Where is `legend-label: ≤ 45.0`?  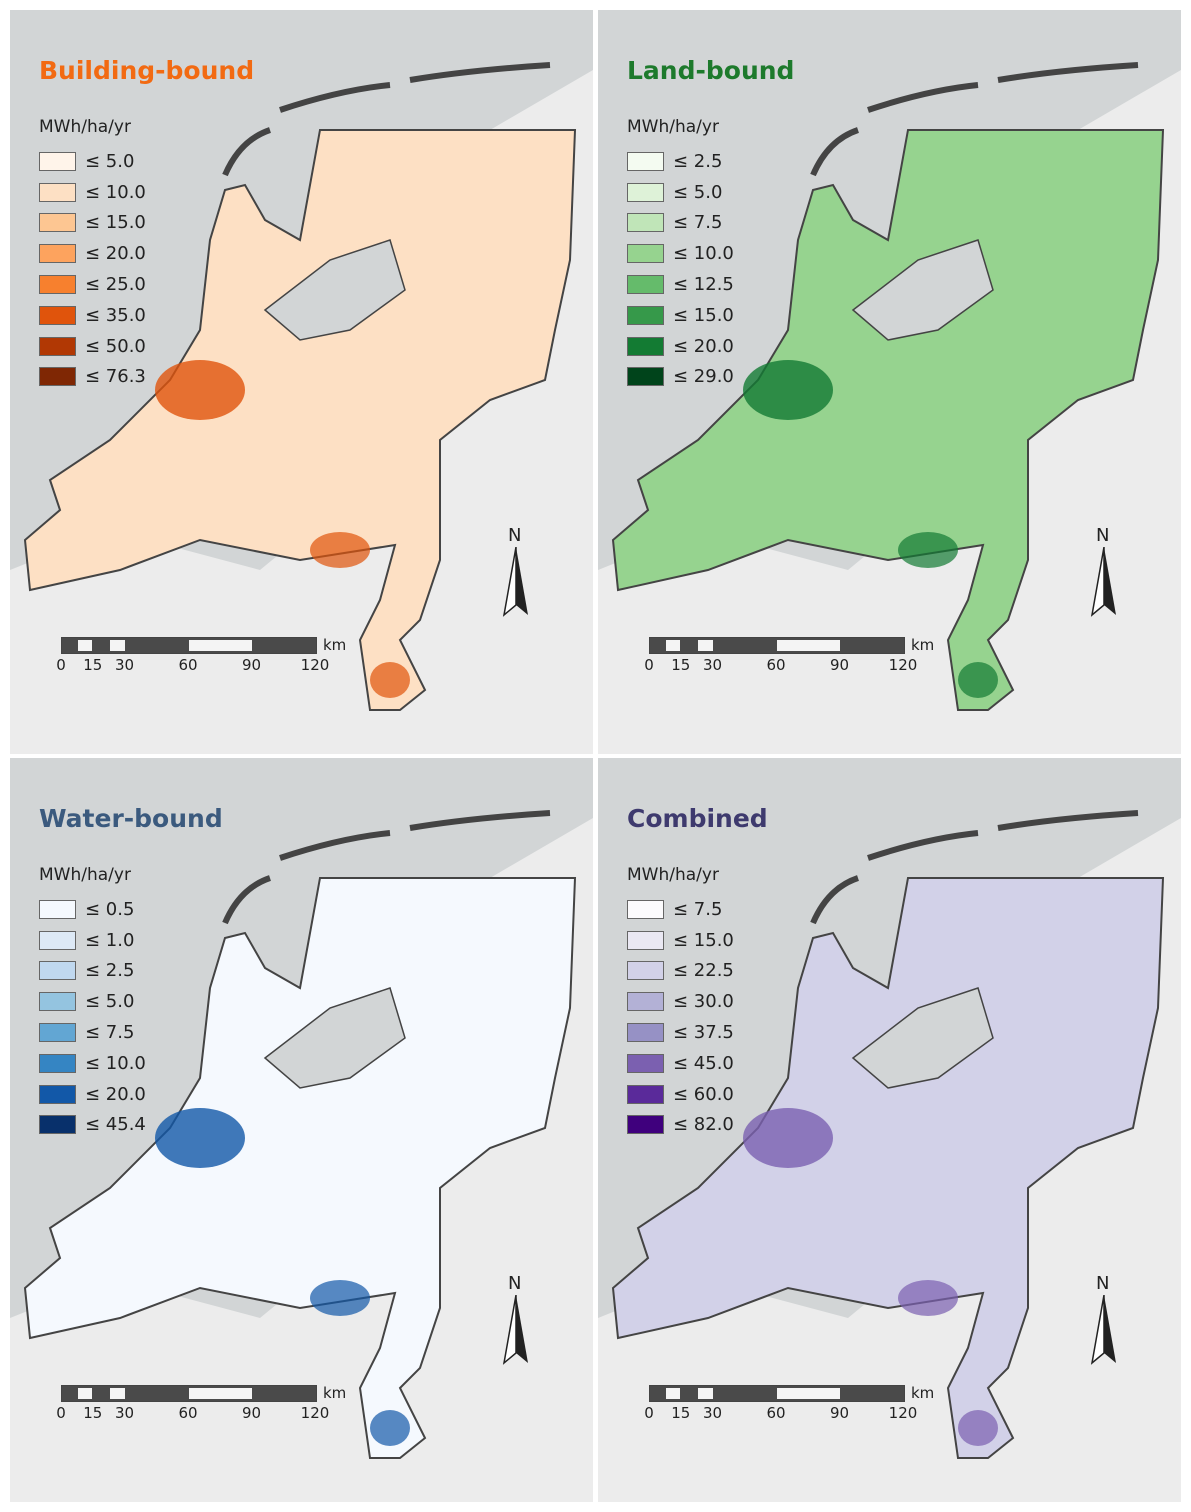 legend-label: ≤ 45.0 is located at coordinates (703, 1063).